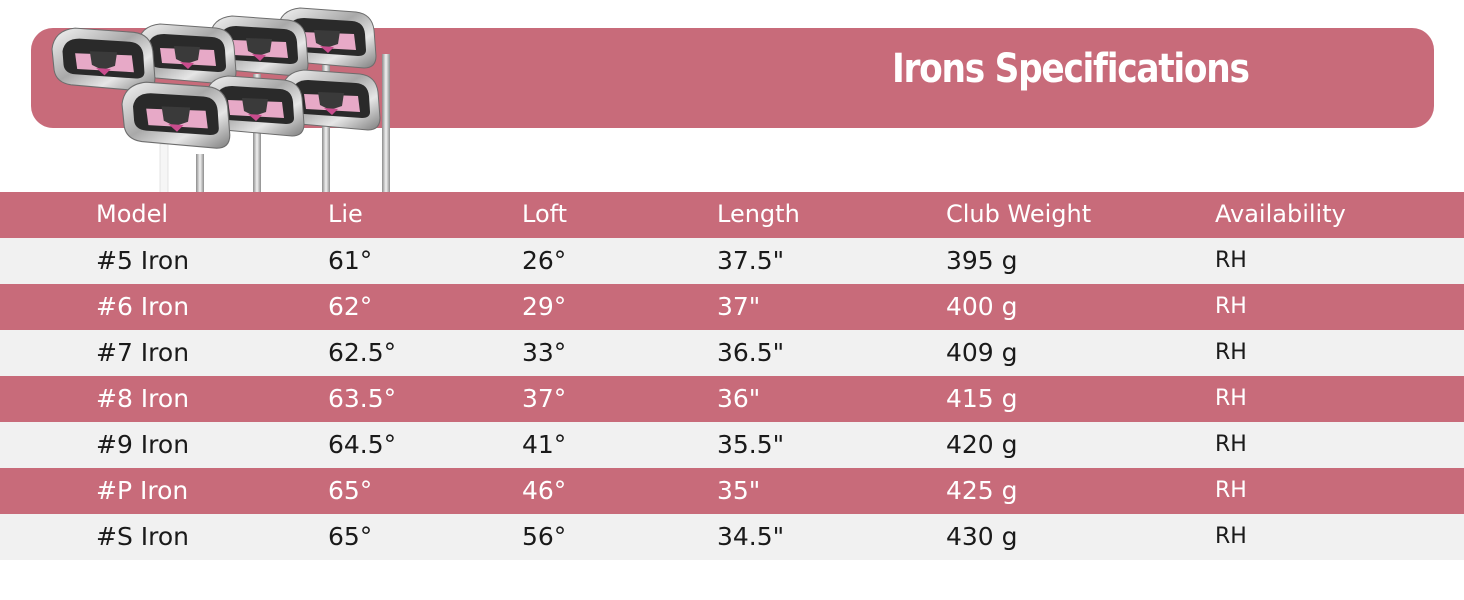 This screenshot has height=600, width=1464. I want to click on cell-loft: 26°, so click(544, 260).